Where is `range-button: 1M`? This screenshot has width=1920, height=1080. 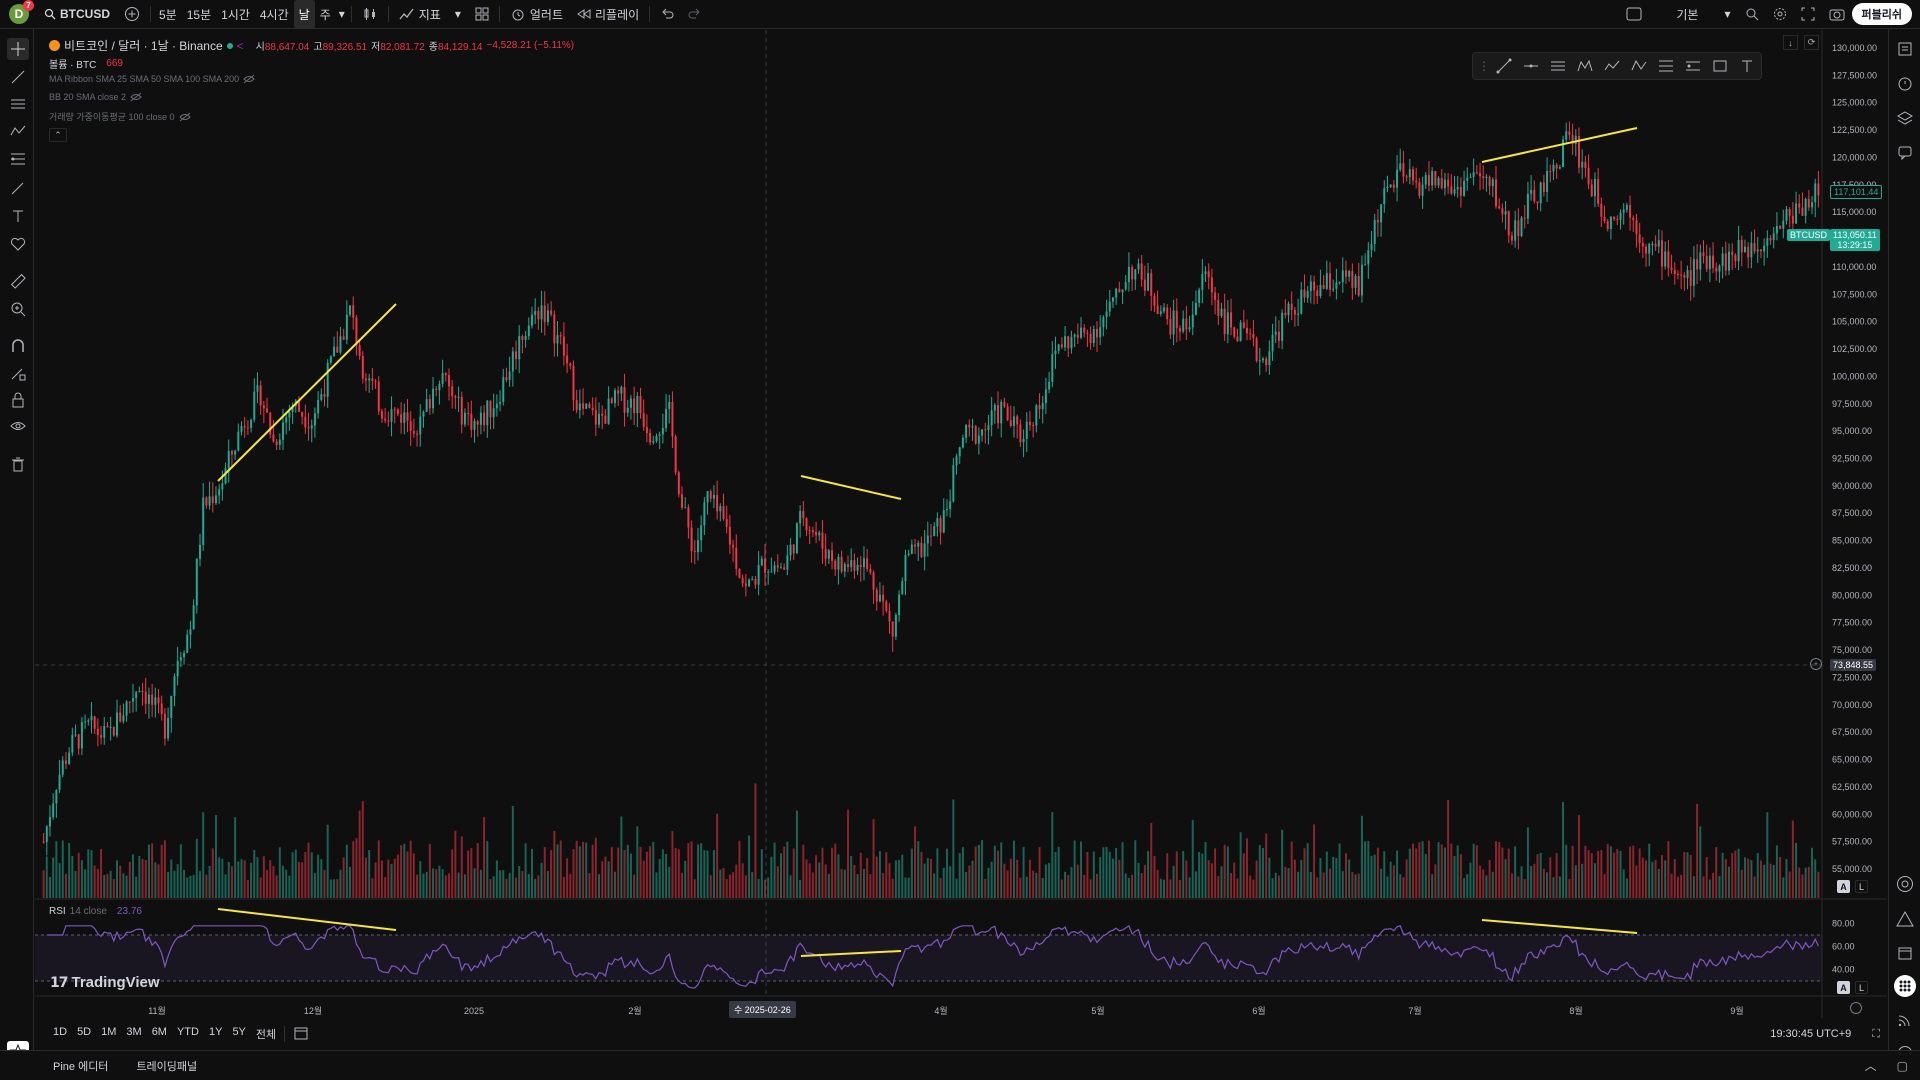
range-button: 1M is located at coordinates (109, 1032).